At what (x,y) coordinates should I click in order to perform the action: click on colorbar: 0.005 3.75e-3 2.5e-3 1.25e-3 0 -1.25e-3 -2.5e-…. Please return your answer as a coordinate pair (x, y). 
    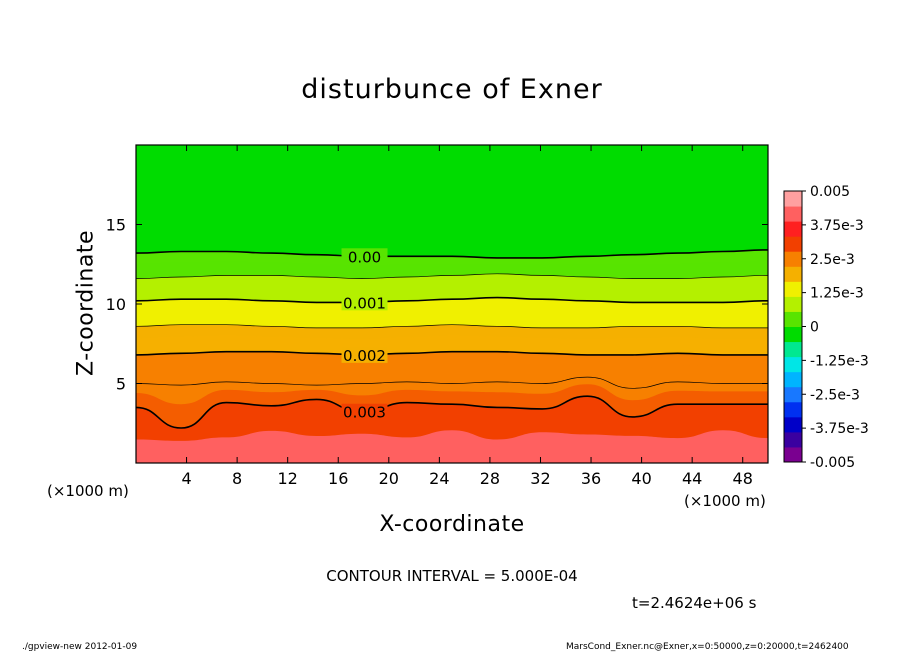
    Looking at the image, I should click on (826, 327).